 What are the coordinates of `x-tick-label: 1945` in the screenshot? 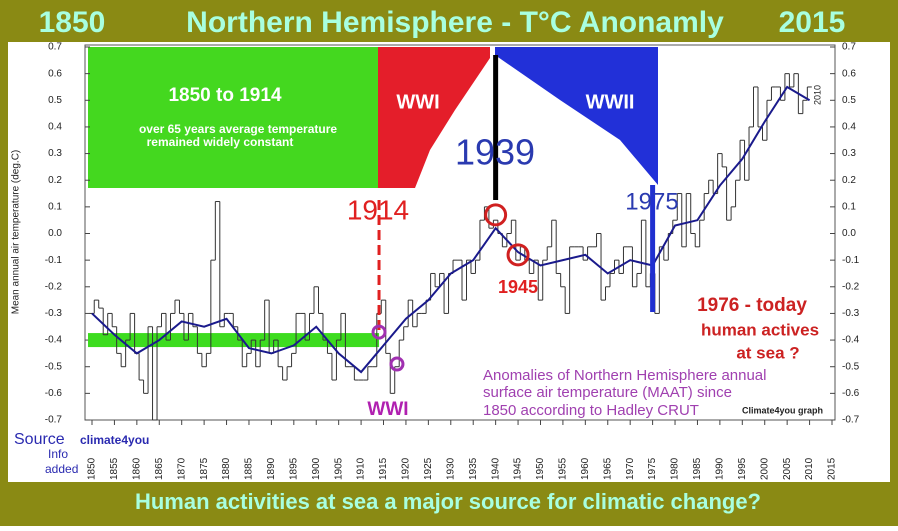 It's located at (518, 468).